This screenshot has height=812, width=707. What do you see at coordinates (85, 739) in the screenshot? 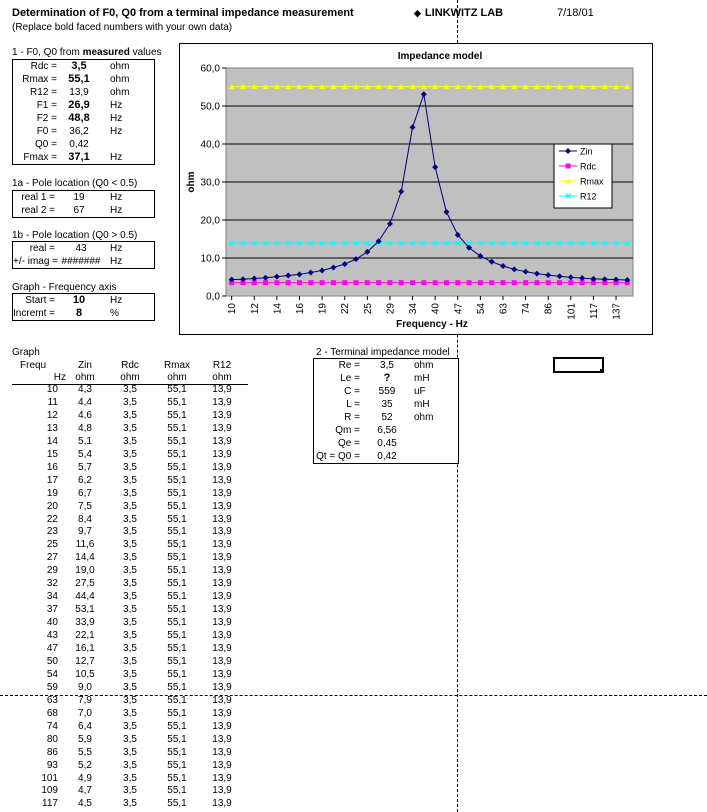
I see `table-cell: 5,9` at bounding box center [85, 739].